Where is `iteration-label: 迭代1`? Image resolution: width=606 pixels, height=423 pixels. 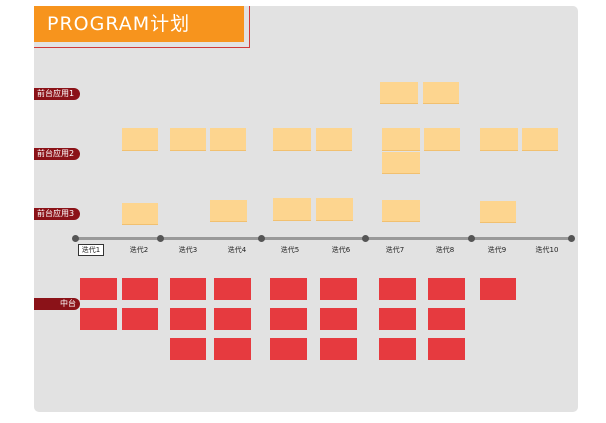
iteration-label: 迭代1 is located at coordinates (91, 250).